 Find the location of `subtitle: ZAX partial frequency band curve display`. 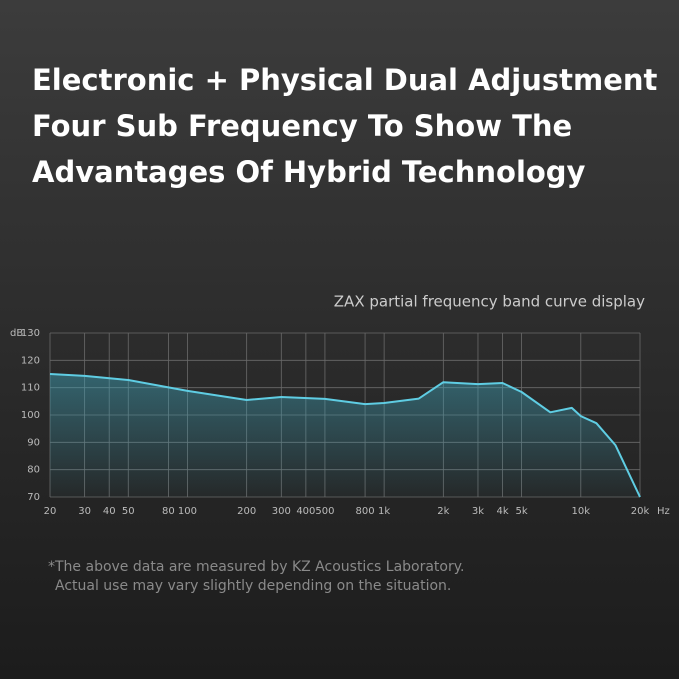

subtitle: ZAX partial frequency band curve display is located at coordinates (489, 302).